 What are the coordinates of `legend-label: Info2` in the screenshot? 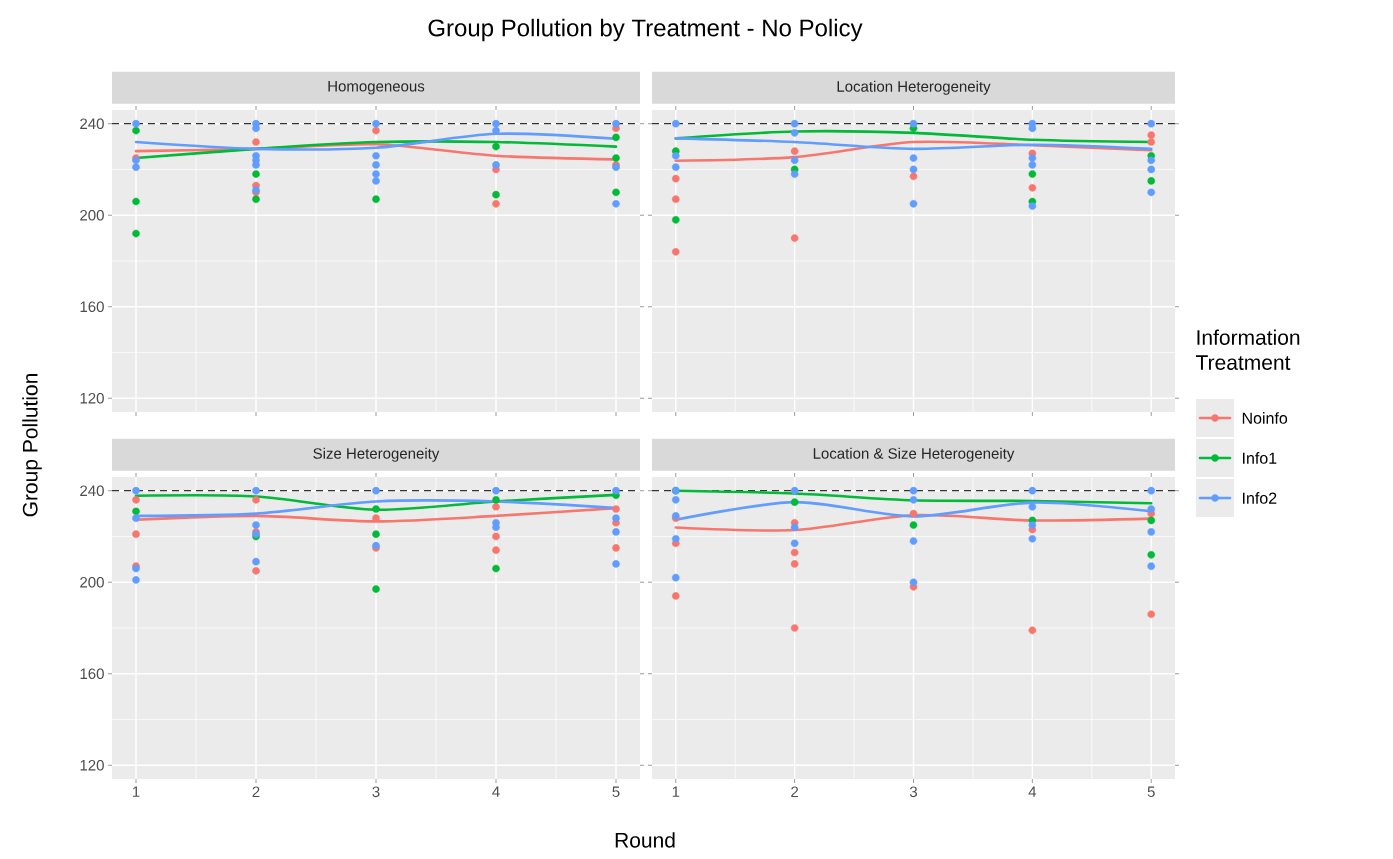 It's located at (1260, 498).